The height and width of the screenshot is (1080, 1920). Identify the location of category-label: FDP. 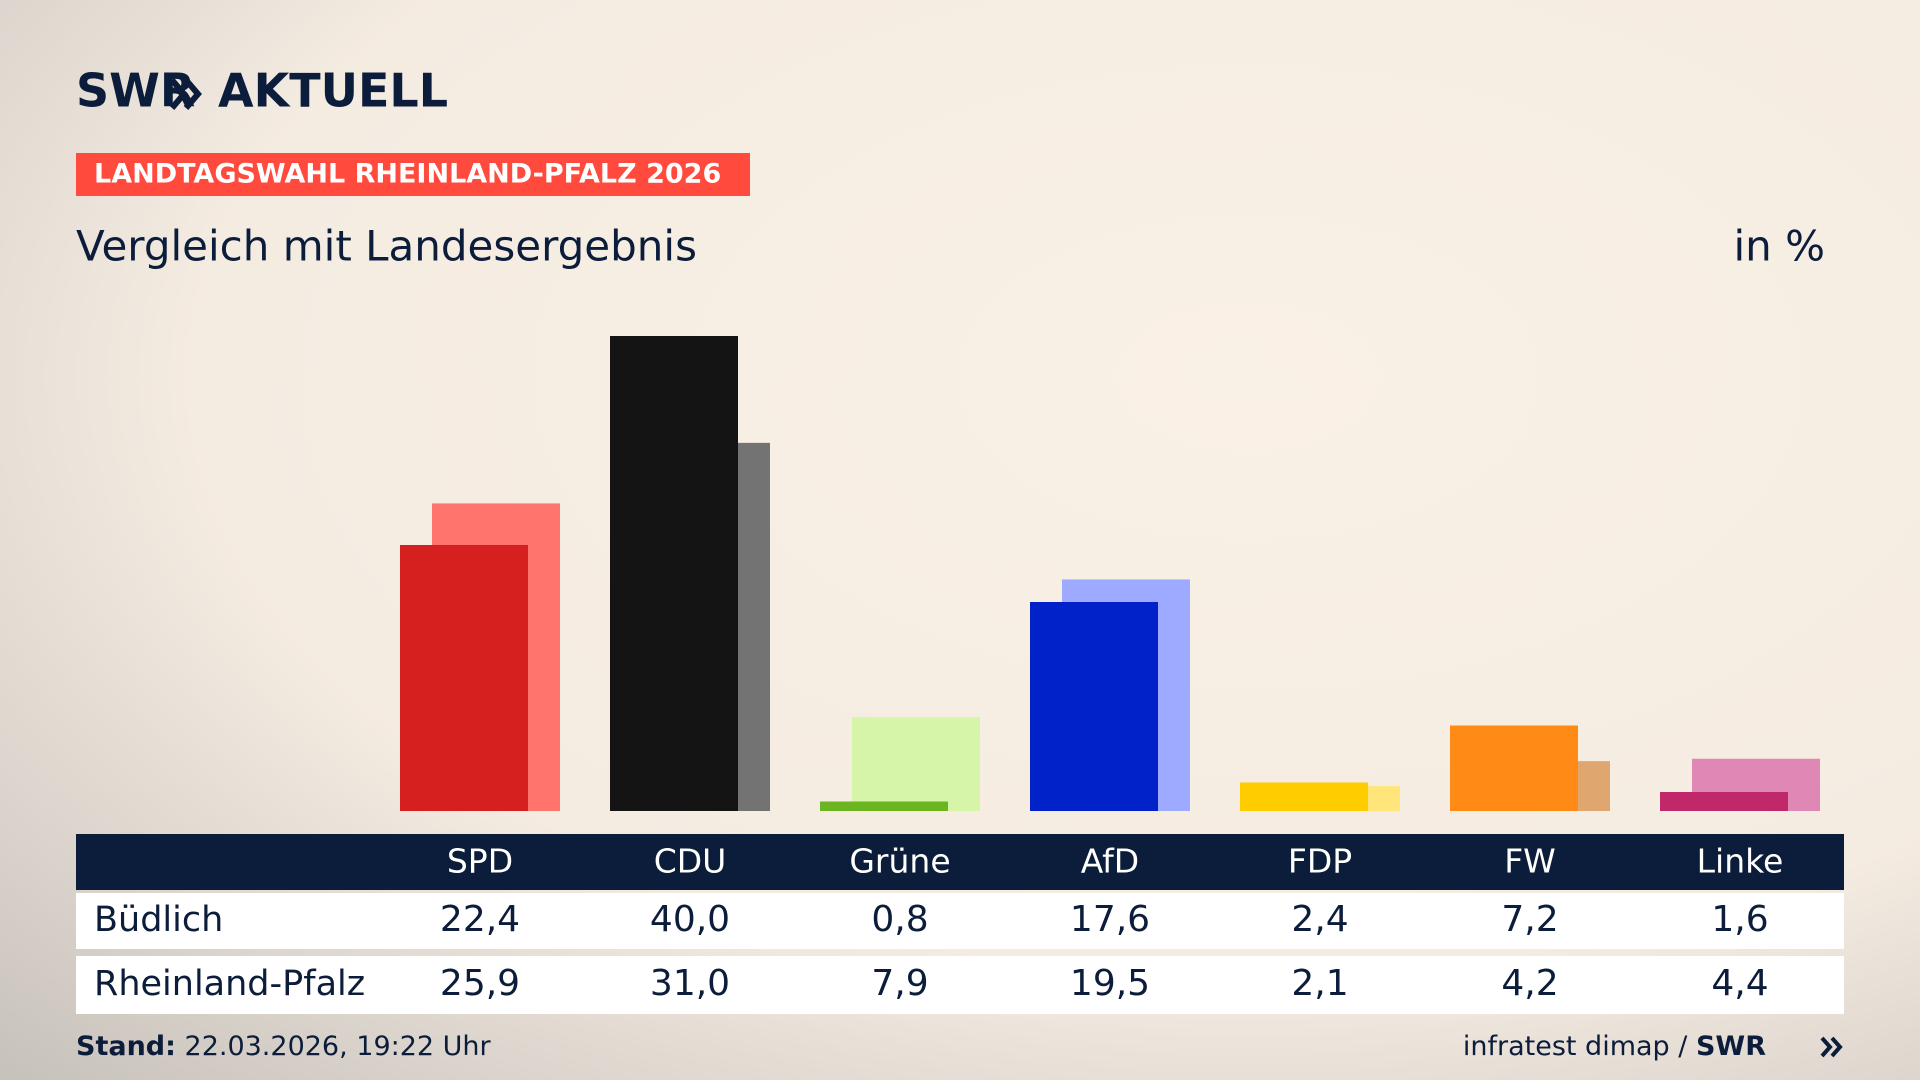
(1320, 861).